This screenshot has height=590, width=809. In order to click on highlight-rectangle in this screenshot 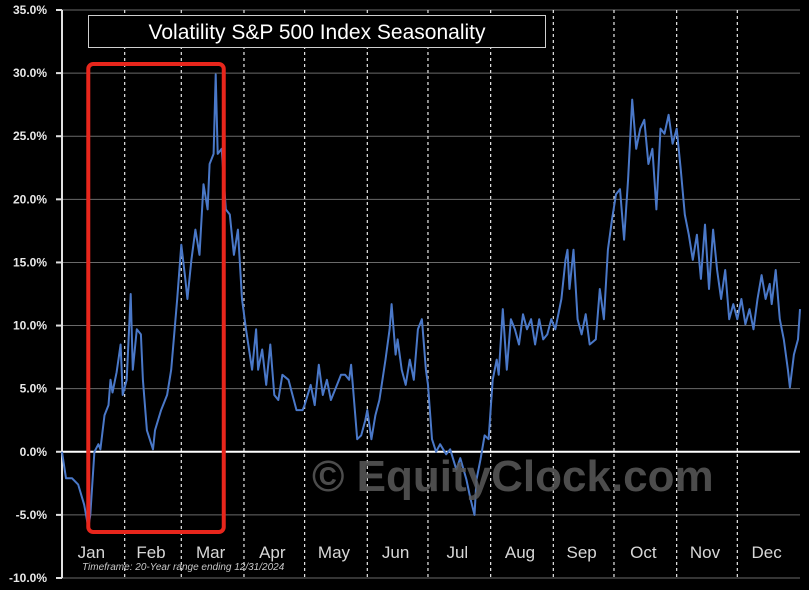, I will do `click(156, 298)`.